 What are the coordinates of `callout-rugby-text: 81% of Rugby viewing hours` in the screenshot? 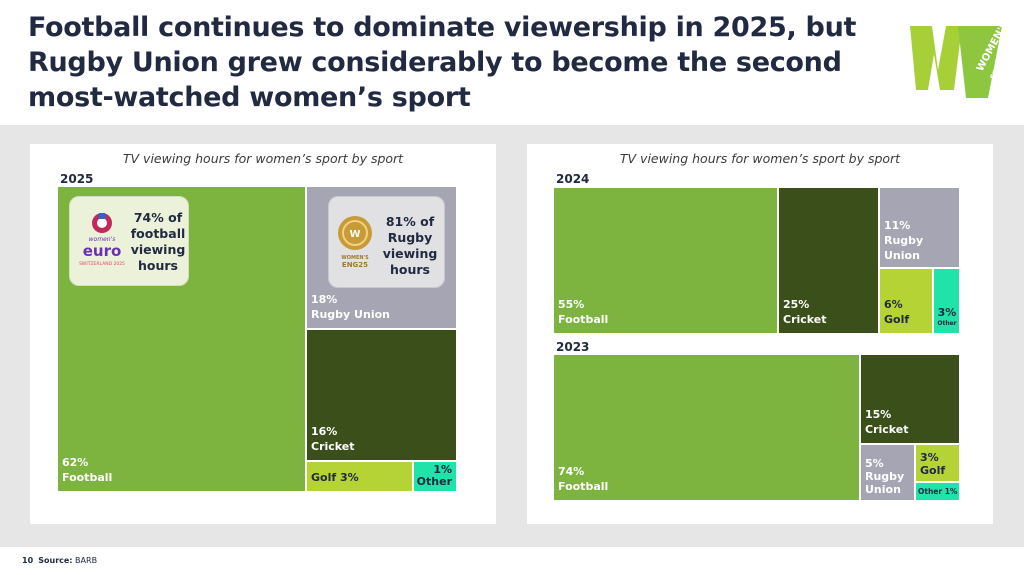 It's located at (410, 245).